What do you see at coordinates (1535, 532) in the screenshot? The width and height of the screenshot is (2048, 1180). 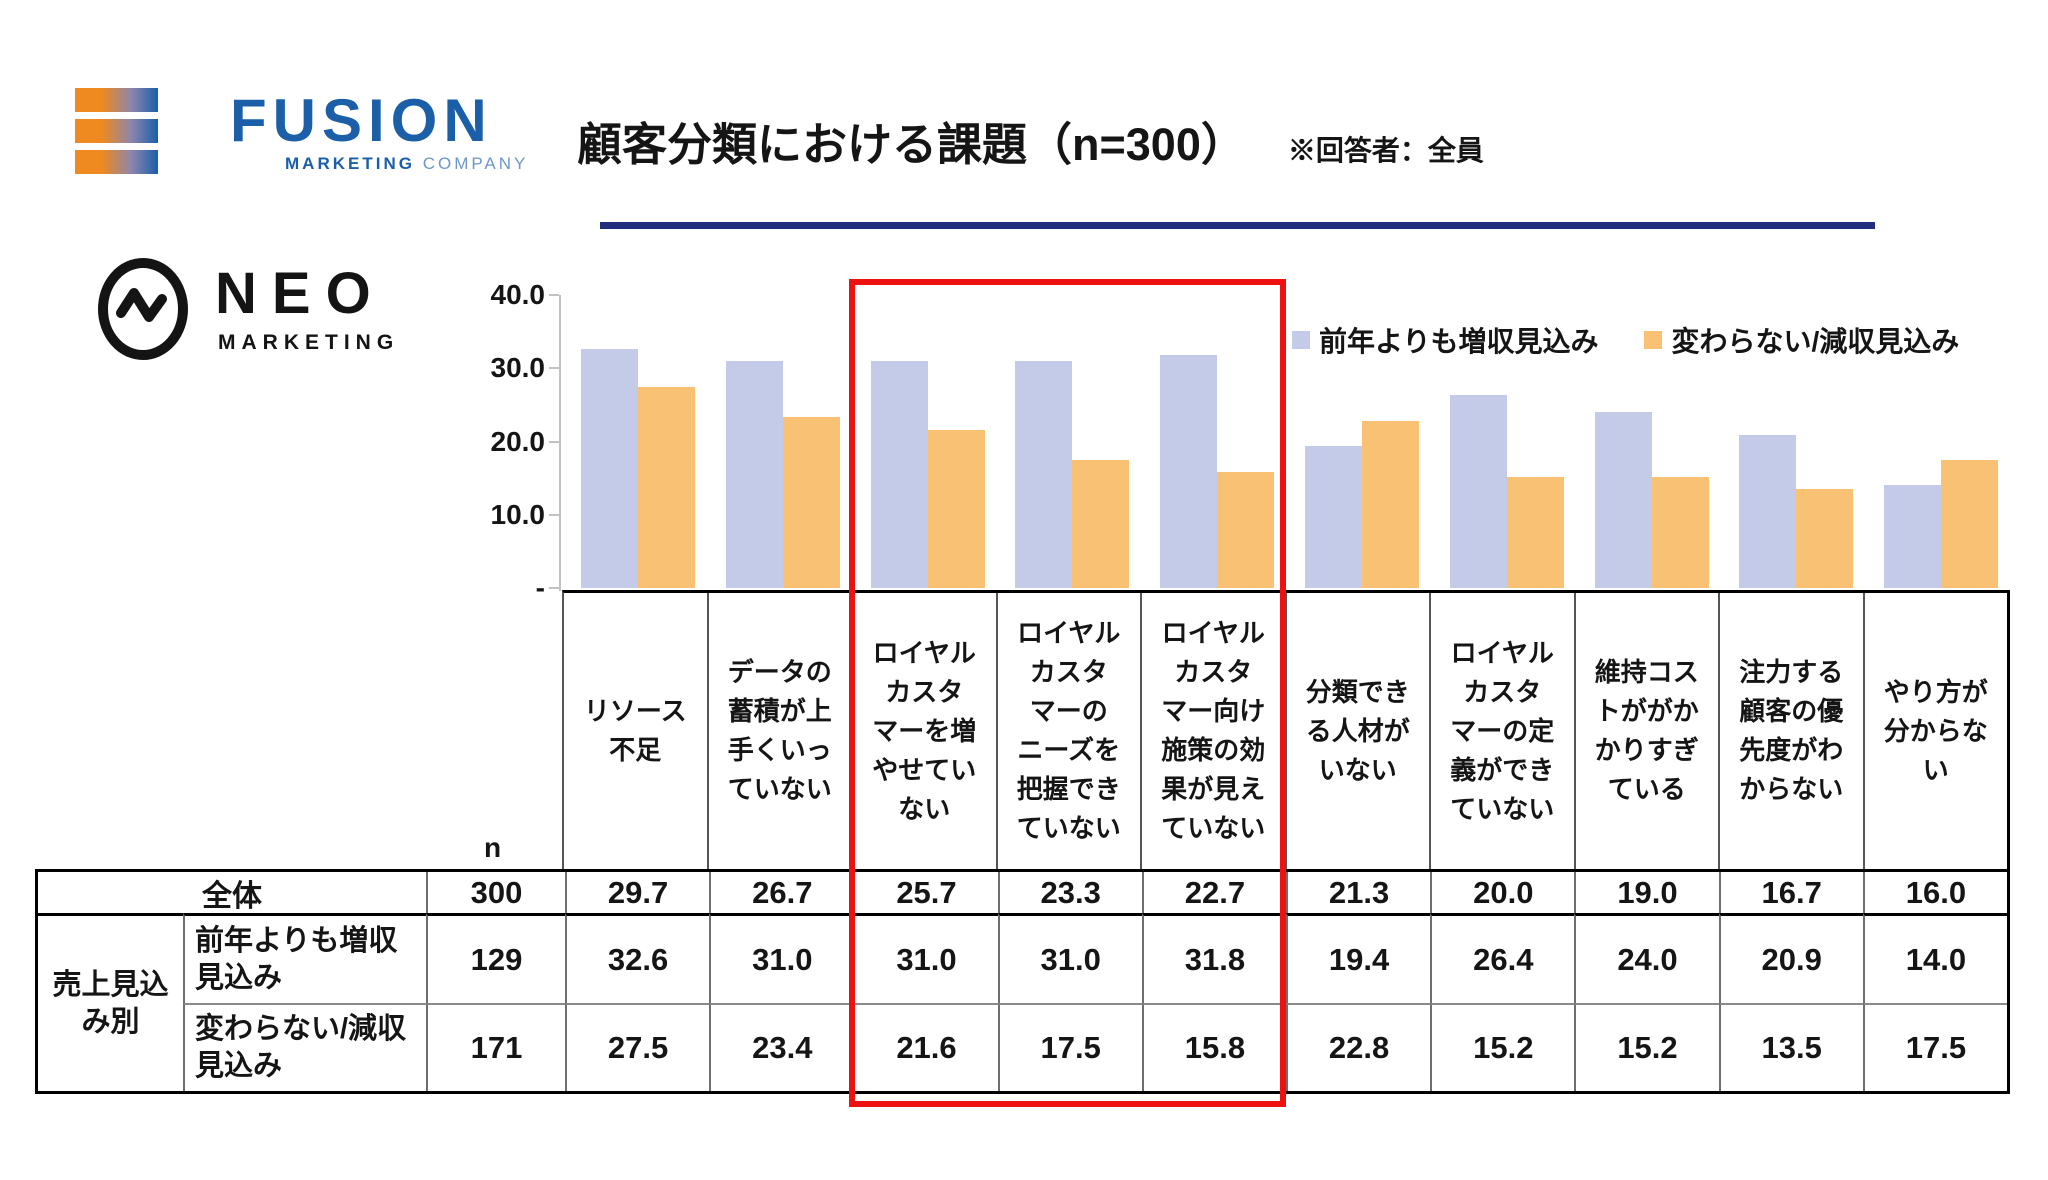 I see `bar-series2-cat7` at bounding box center [1535, 532].